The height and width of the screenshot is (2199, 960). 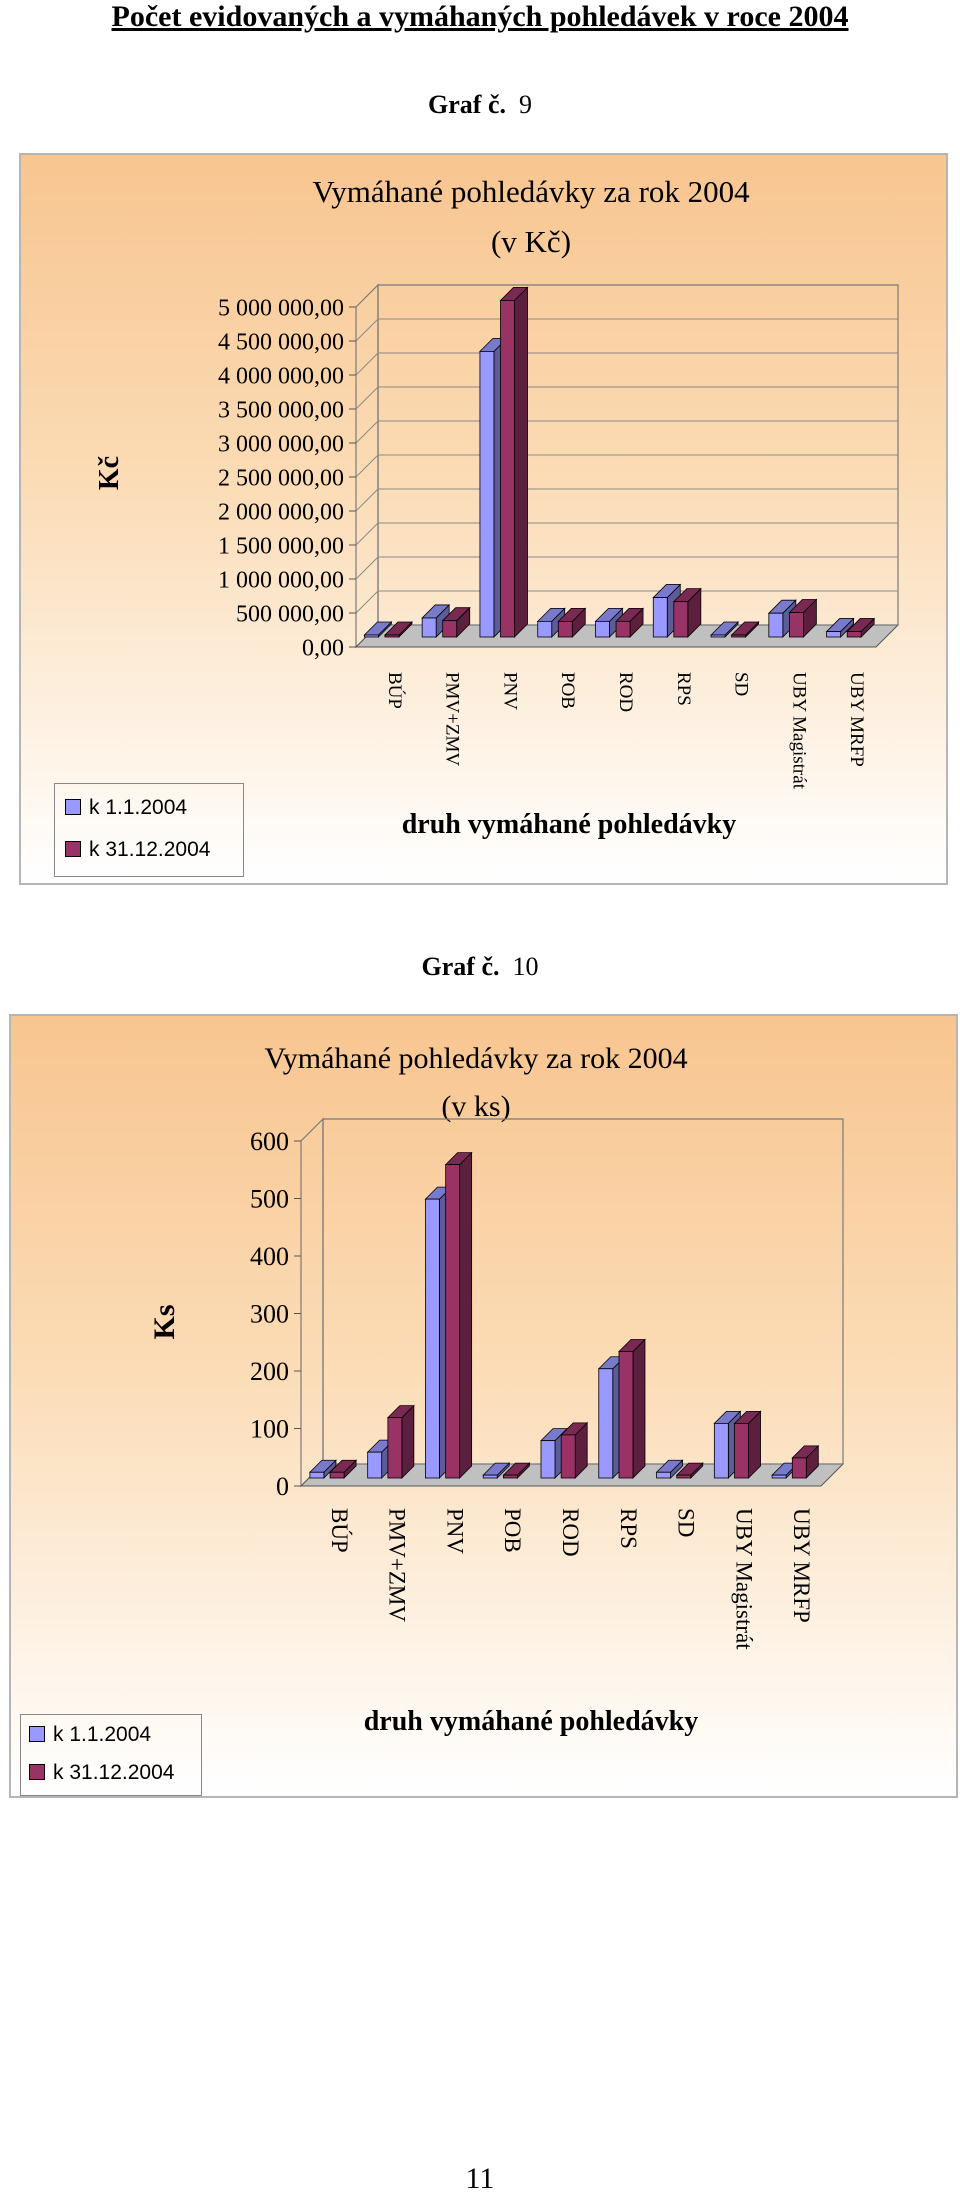 What do you see at coordinates (269, 1371) in the screenshot?
I see `y-tick-label: 200` at bounding box center [269, 1371].